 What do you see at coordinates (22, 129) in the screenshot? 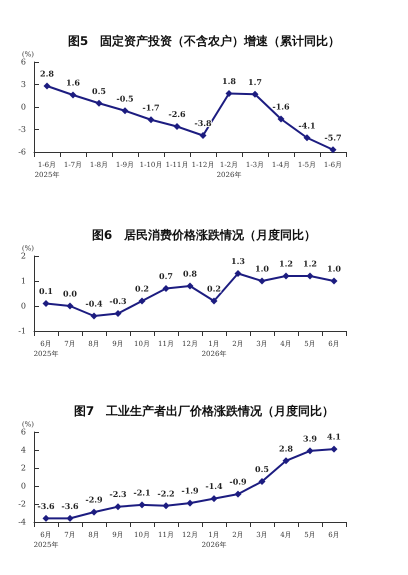
I see `y-tick-label: -3` at bounding box center [22, 129].